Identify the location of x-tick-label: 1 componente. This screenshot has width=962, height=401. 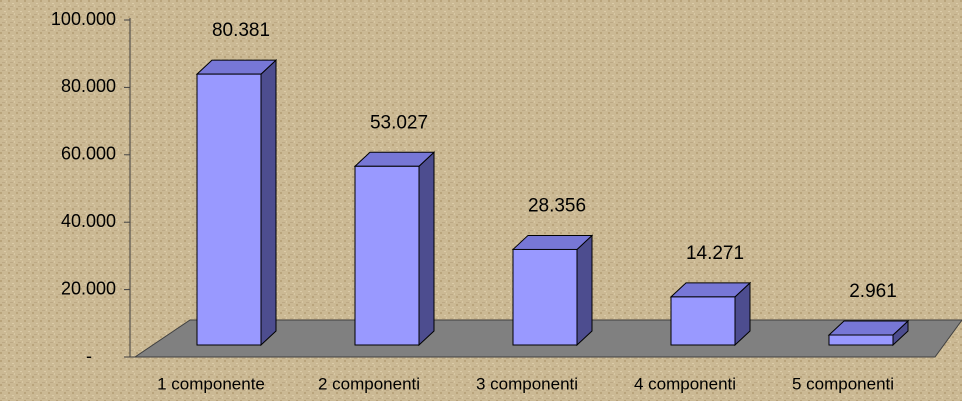
(211, 383).